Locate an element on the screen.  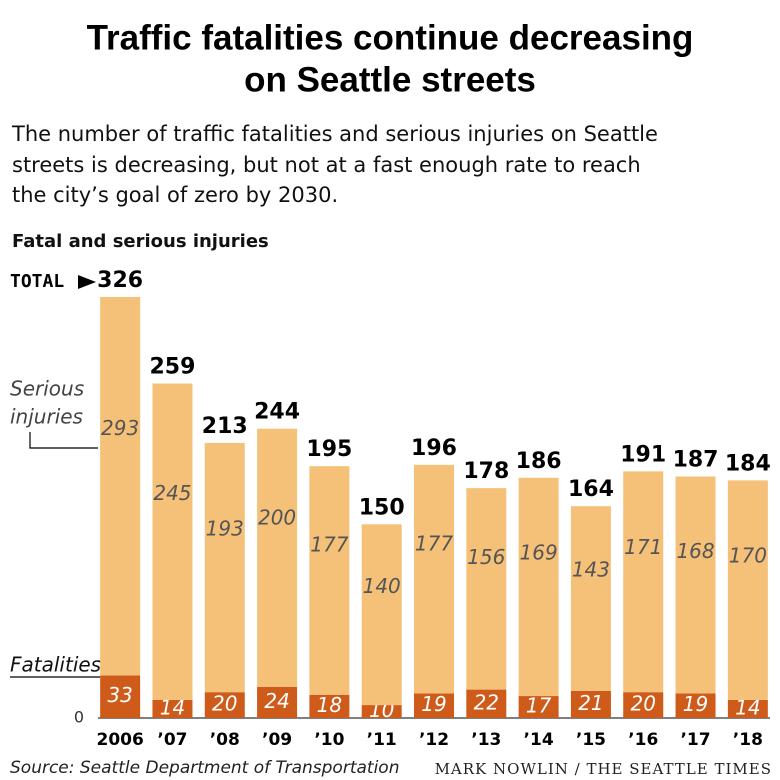
segment-label: 17 is located at coordinates (539, 706).